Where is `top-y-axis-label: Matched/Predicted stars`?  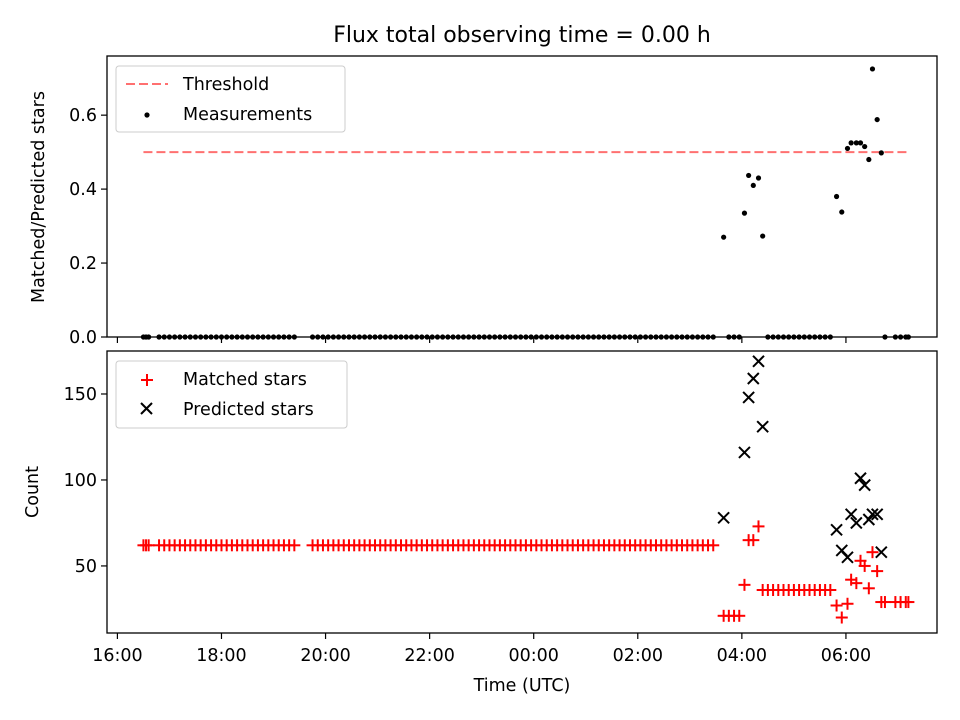 top-y-axis-label: Matched/Predicted stars is located at coordinates (39, 197).